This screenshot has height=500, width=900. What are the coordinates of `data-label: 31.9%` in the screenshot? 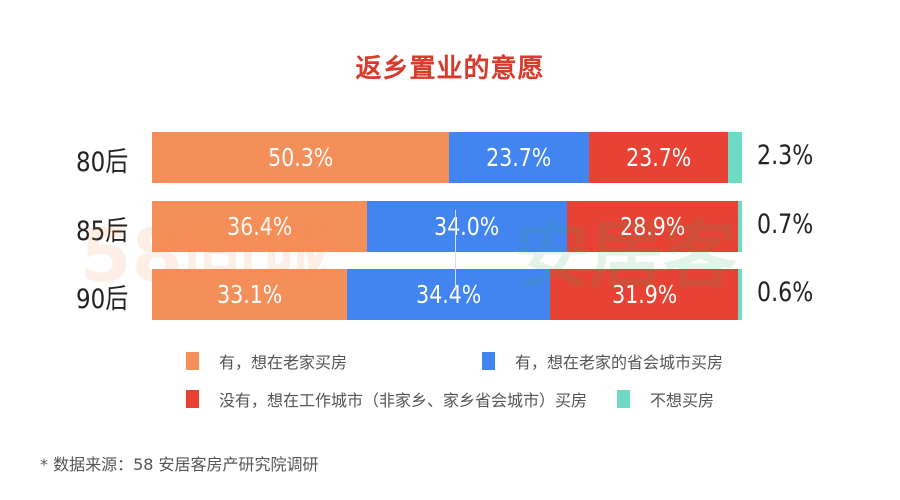 It's located at (644, 294).